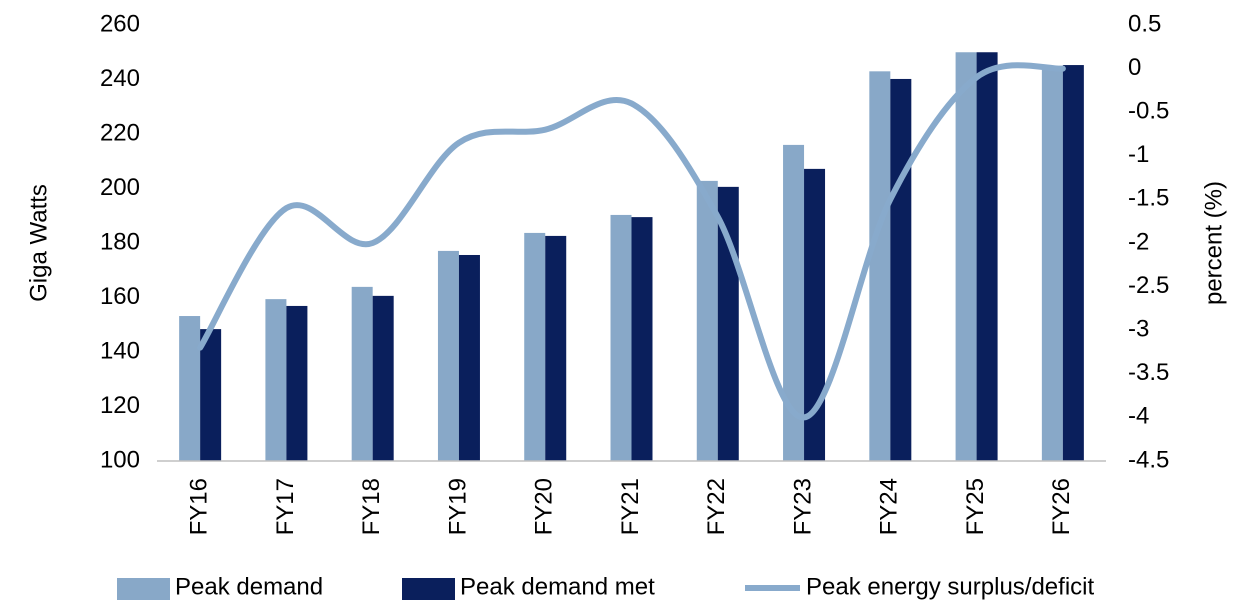 Image resolution: width=1233 pixels, height=602 pixels. What do you see at coordinates (1138, 154) in the screenshot?
I see `y2-tick-label: -1` at bounding box center [1138, 154].